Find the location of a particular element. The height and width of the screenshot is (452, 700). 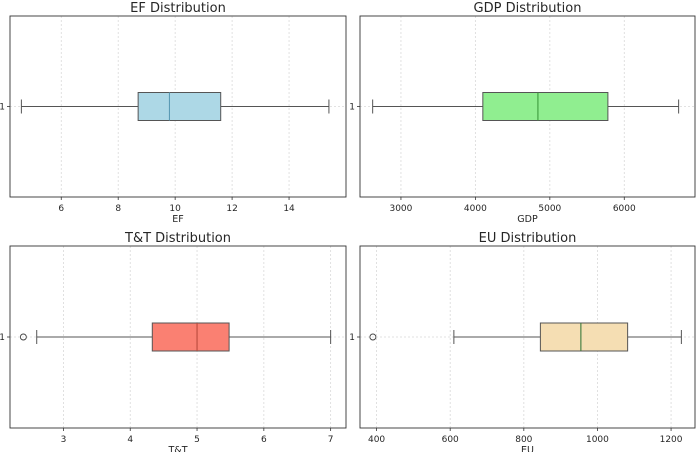

x-tick-label: 5 is located at coordinates (197, 440).